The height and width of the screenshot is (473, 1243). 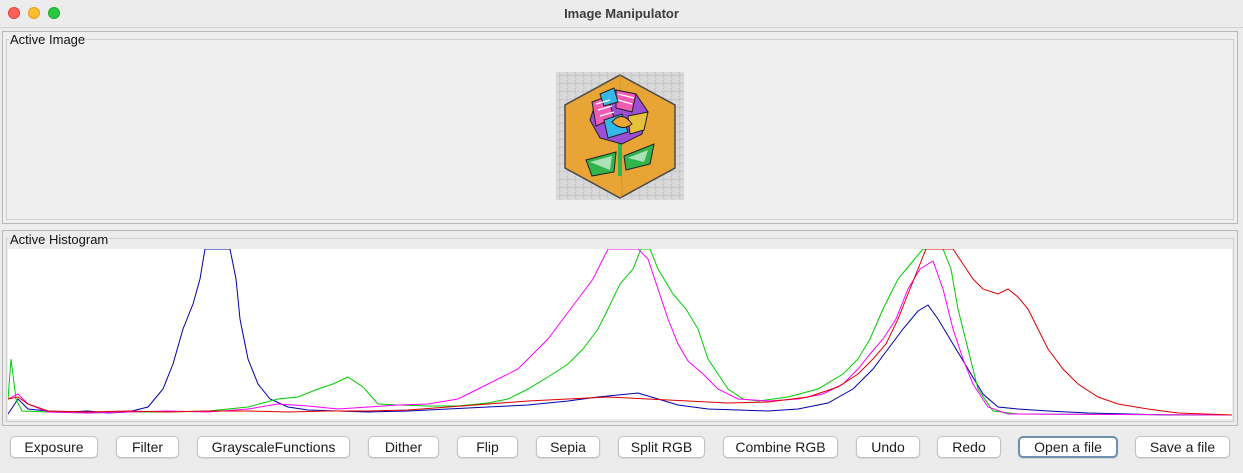 I want to click on window-titlebar: Image Manipulator, so click(x=621, y=14).